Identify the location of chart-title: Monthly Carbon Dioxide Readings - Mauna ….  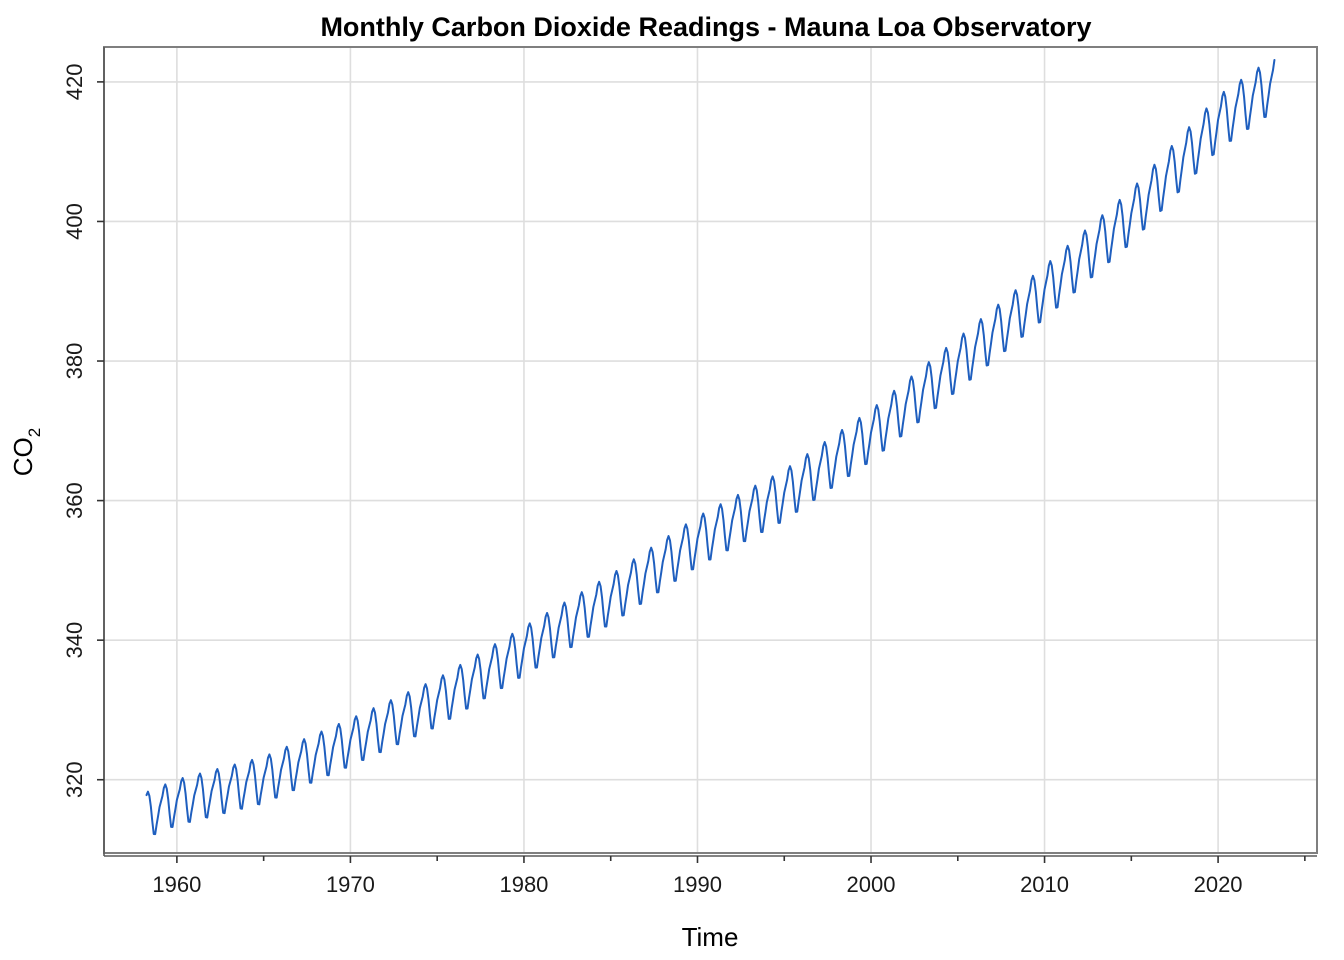
(705, 27).